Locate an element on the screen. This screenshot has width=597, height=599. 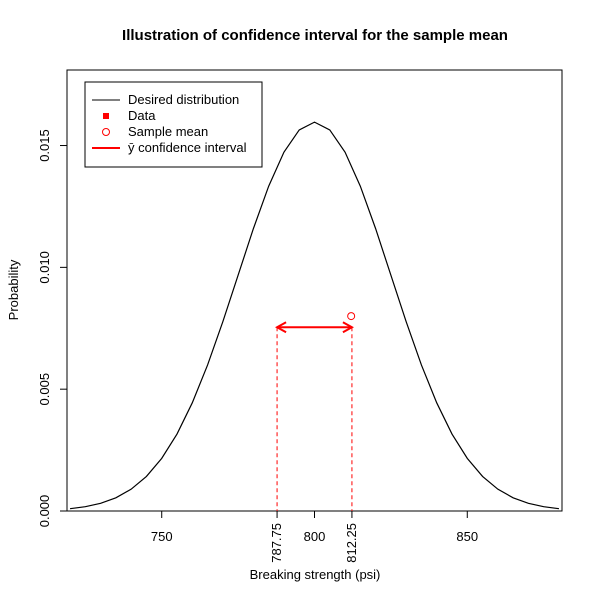
x-tick-label: 787.75 is located at coordinates (276, 543).